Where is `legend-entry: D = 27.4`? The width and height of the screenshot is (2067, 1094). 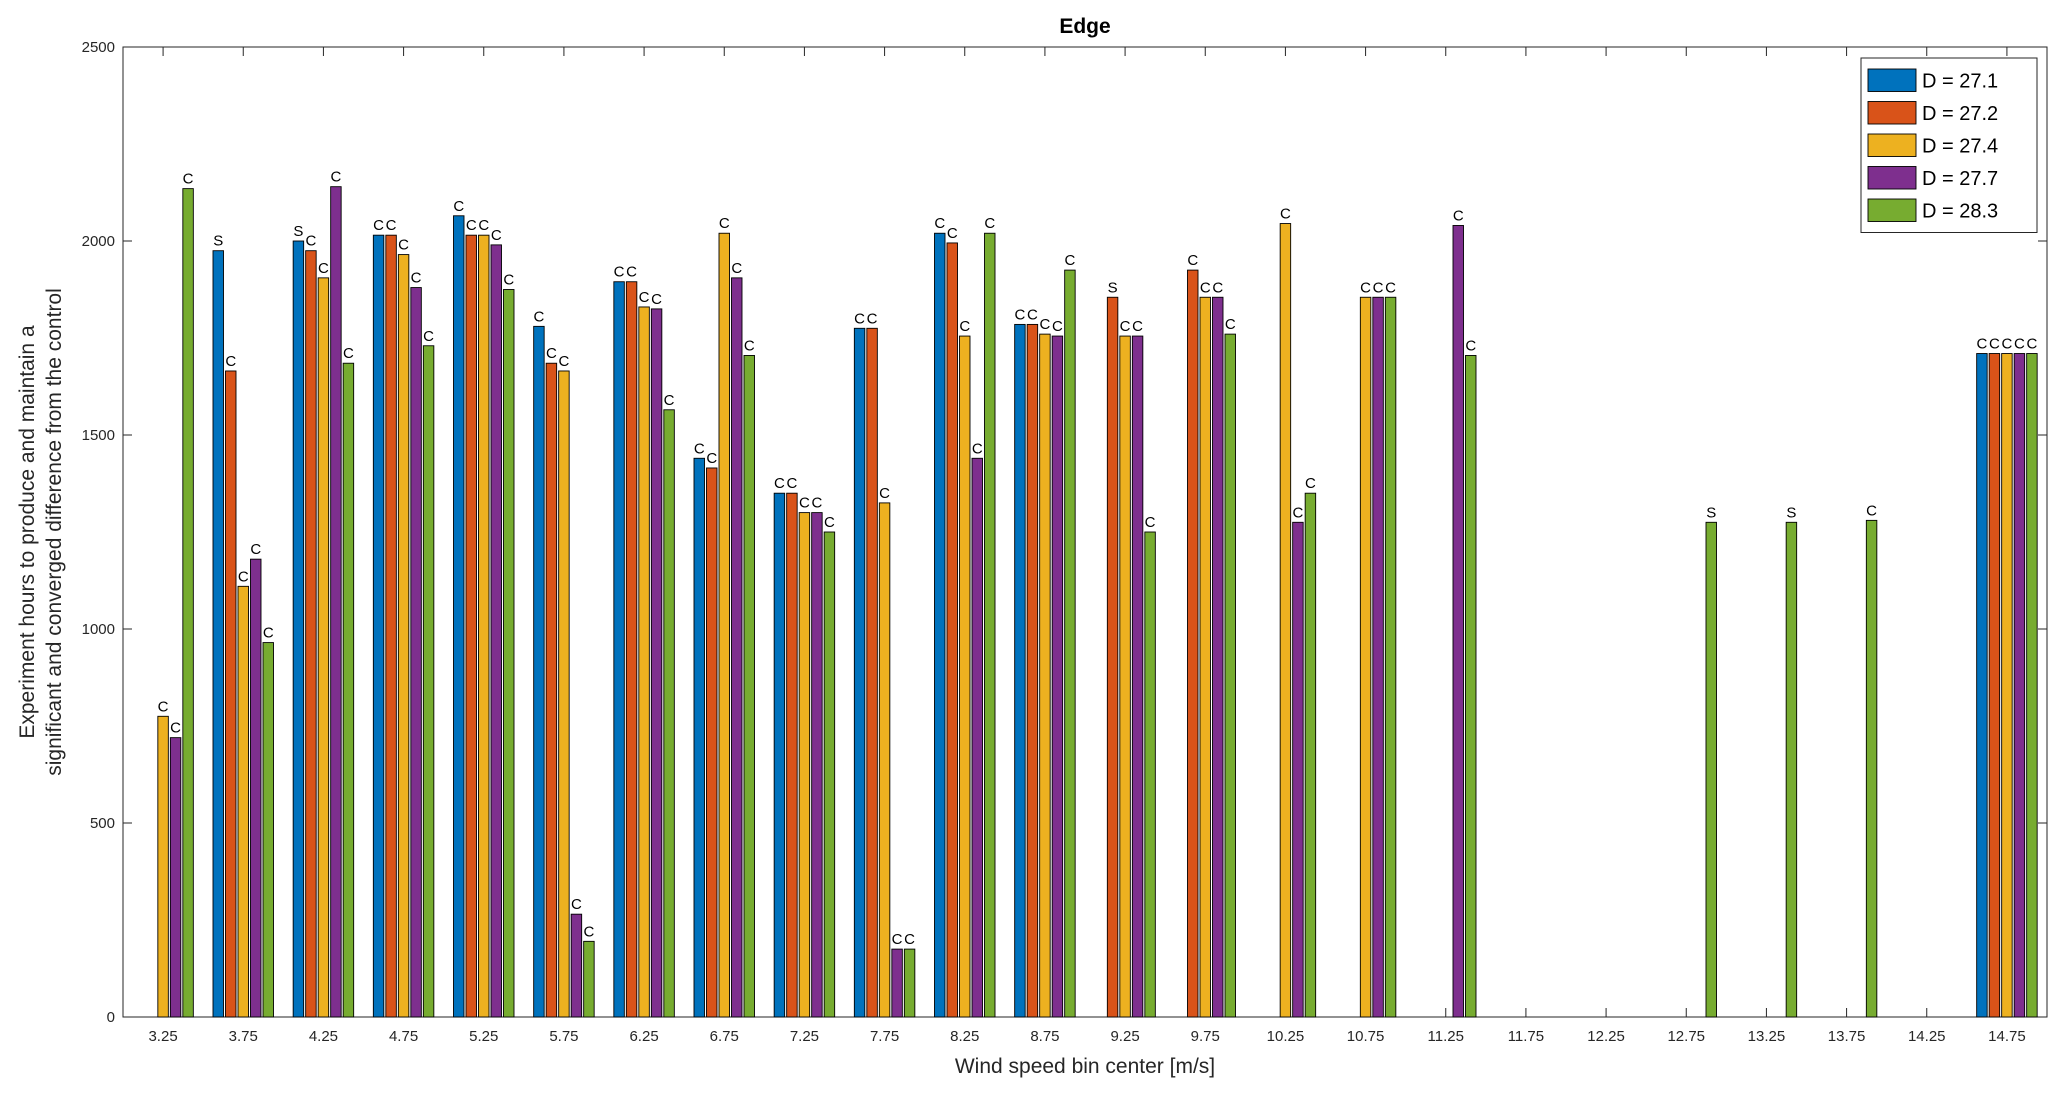 legend-entry: D = 27.4 is located at coordinates (1960, 146).